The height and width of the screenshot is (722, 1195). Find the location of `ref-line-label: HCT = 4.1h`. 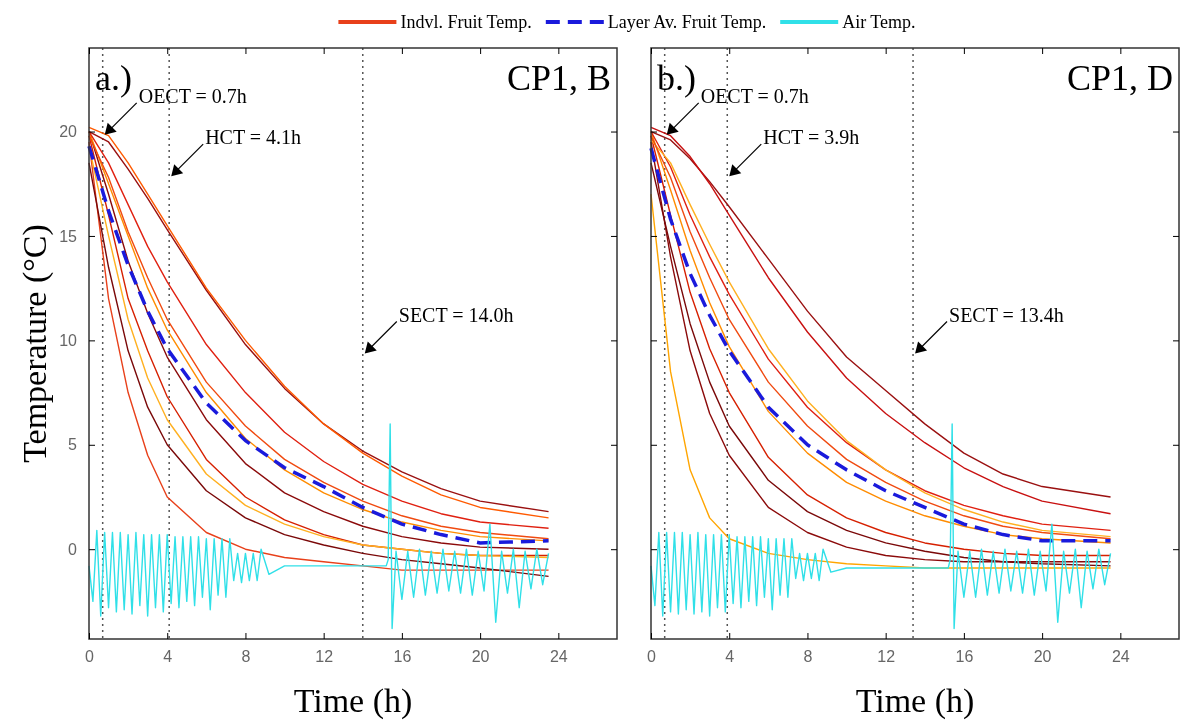

ref-line-label: HCT = 4.1h is located at coordinates (253, 137).